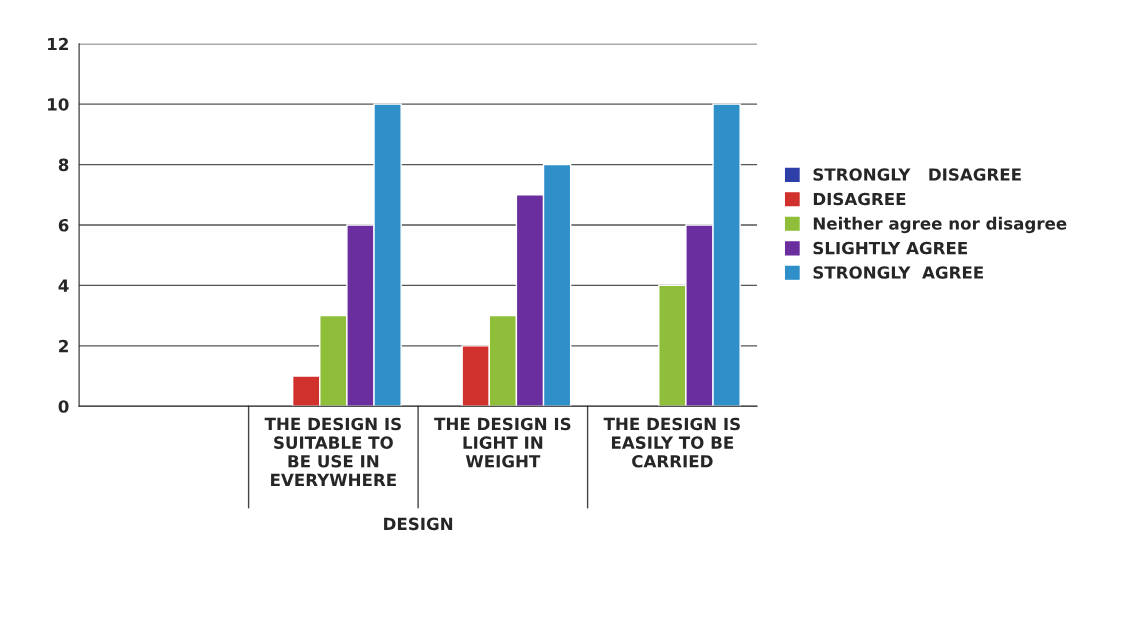  What do you see at coordinates (502, 442) in the screenshot?
I see `x-tick-label: THE DESIGN IS LIGHT IN WEIGHT` at bounding box center [502, 442].